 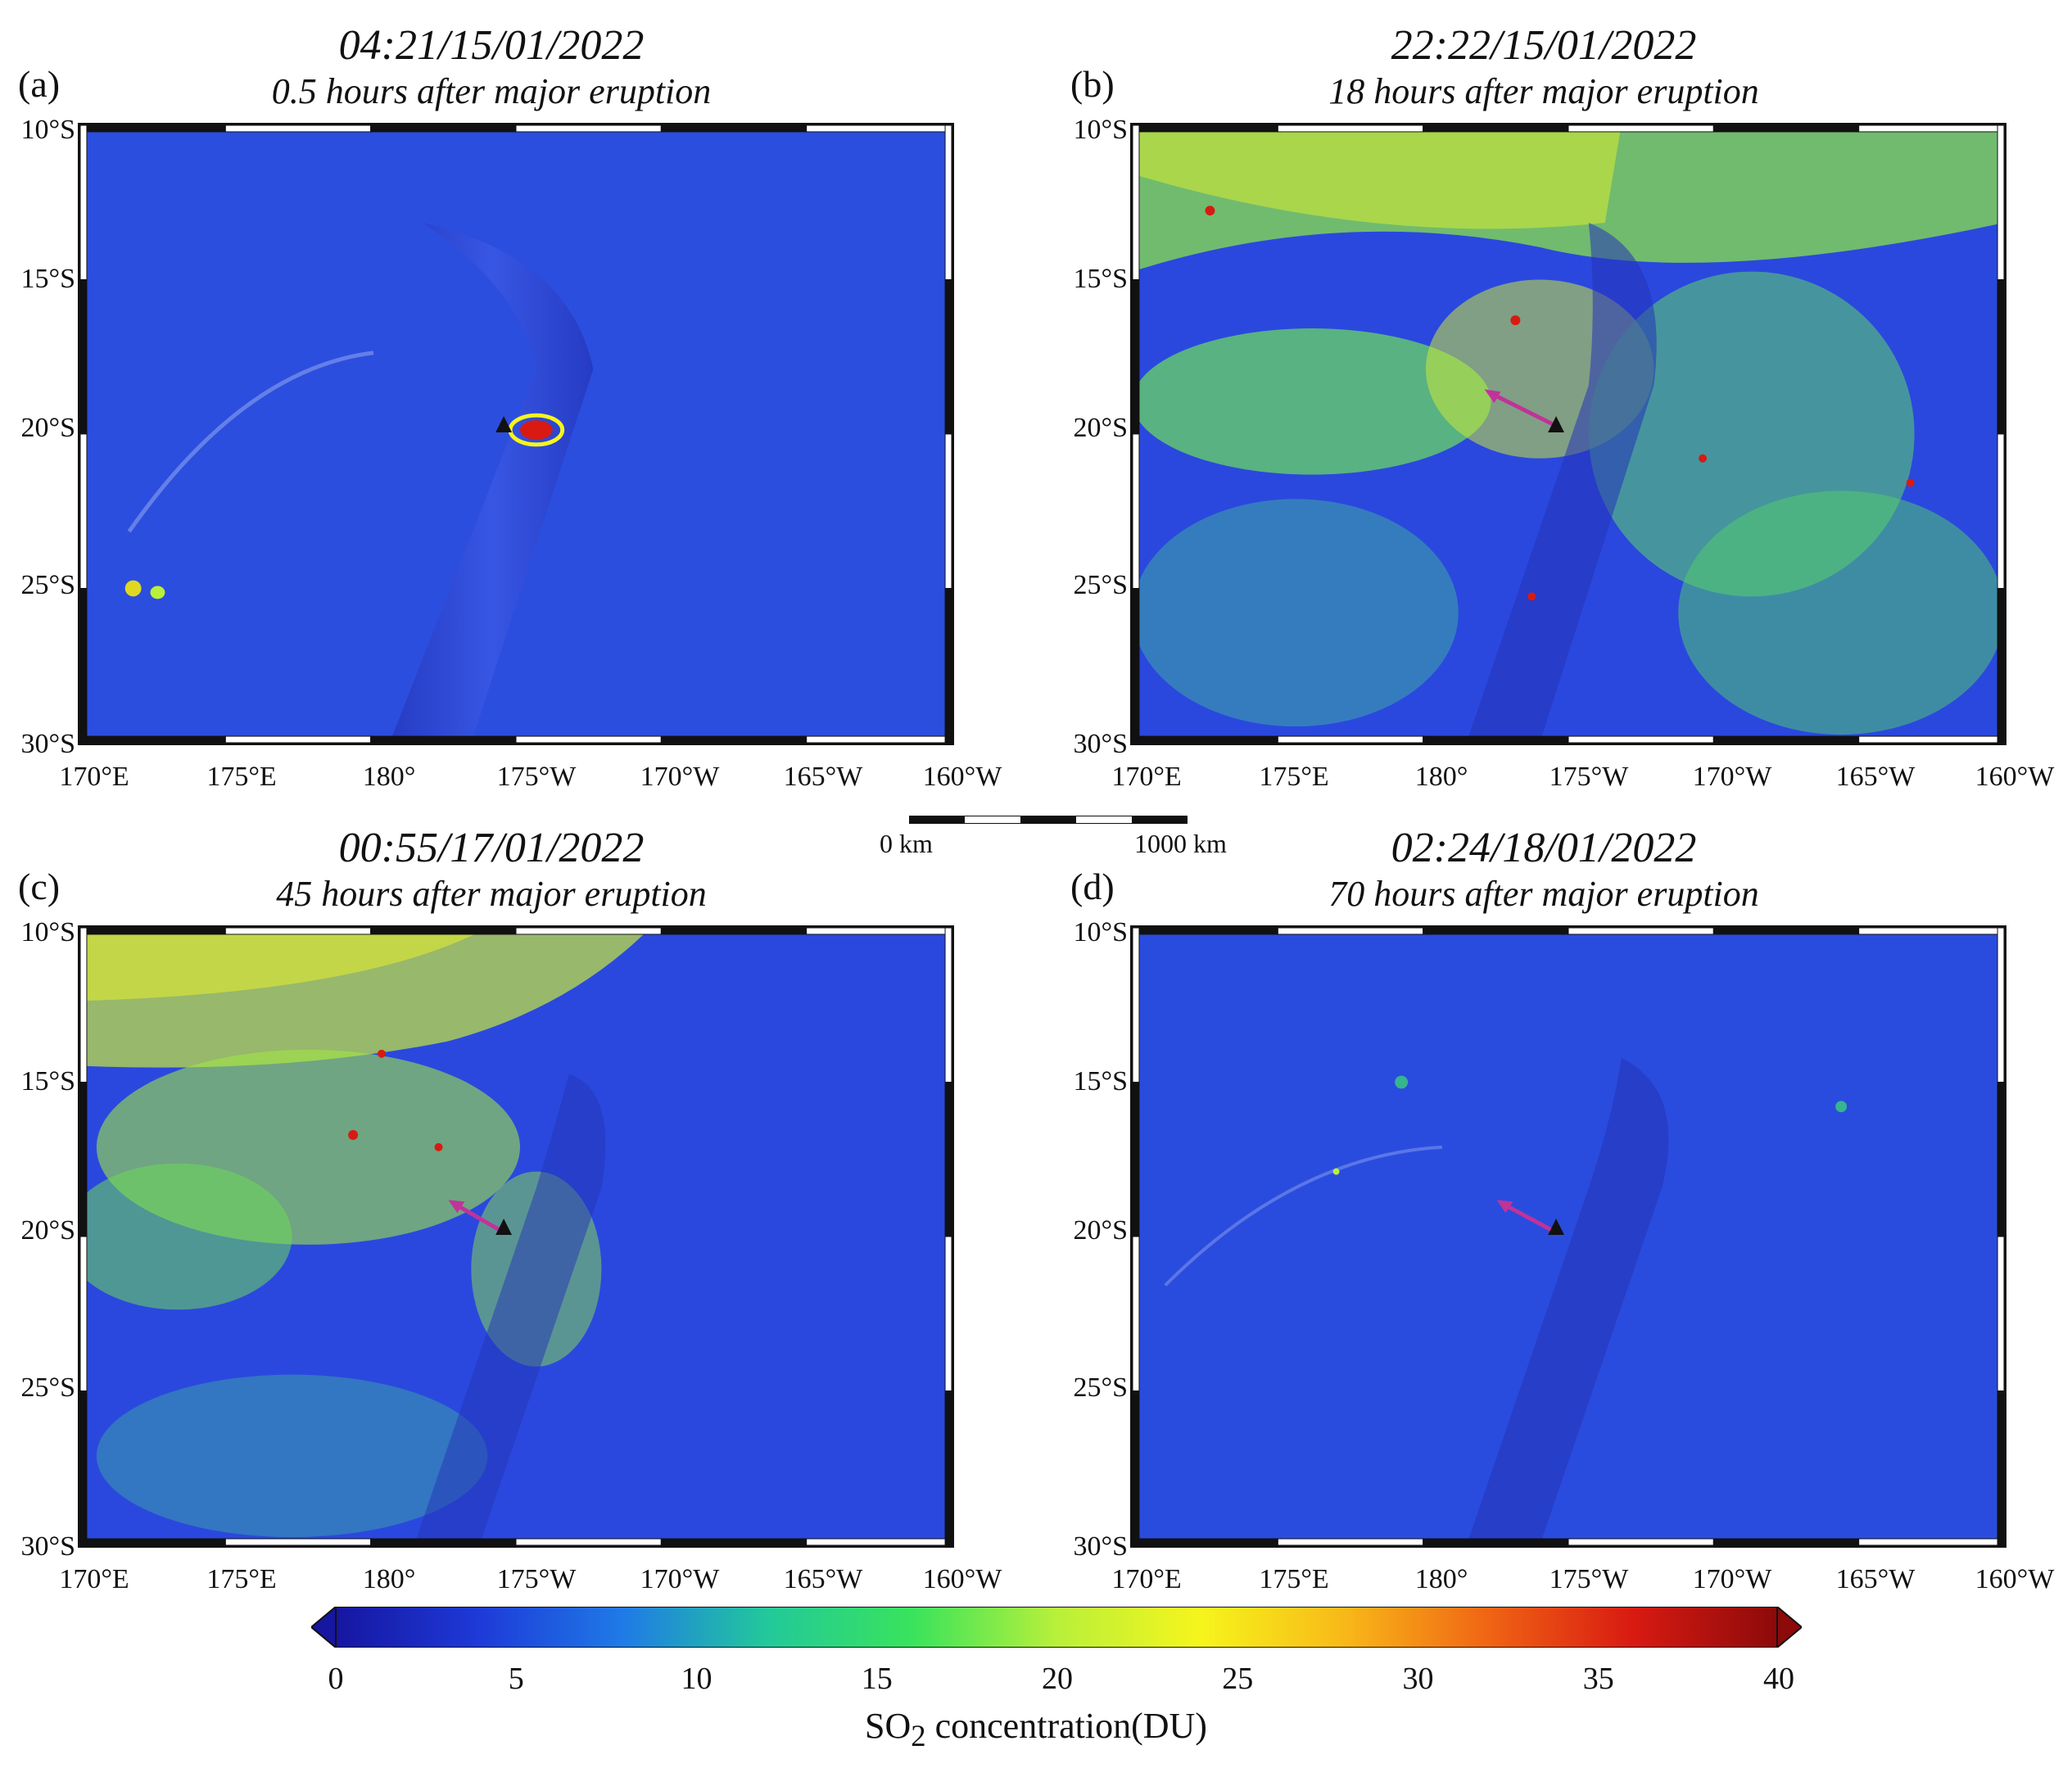 I want to click on colorbar, so click(x=1056, y=1627).